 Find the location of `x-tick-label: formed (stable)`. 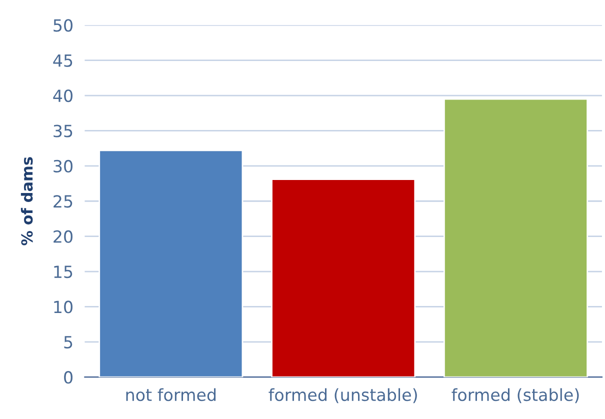

x-tick-label: formed (stable) is located at coordinates (515, 396).